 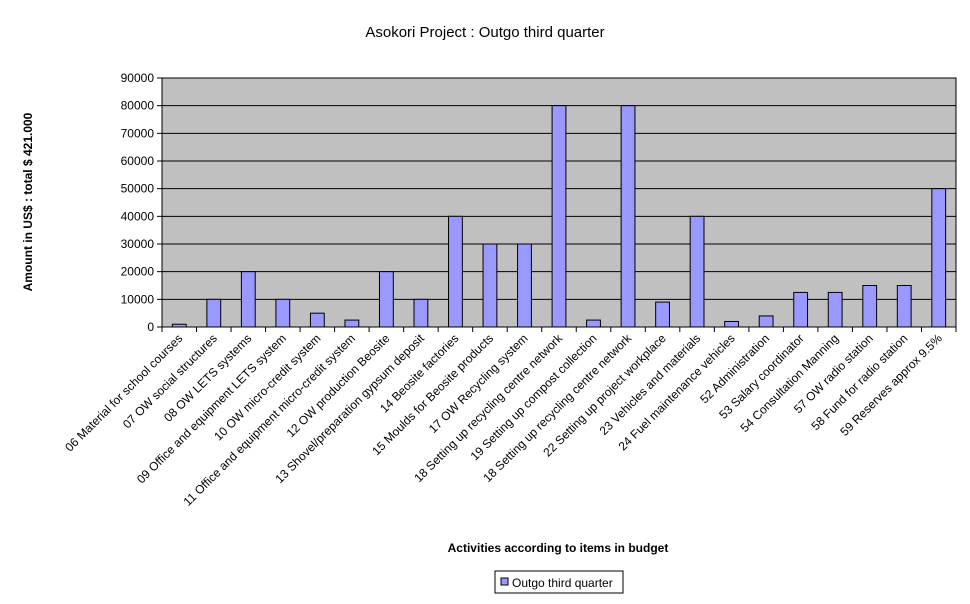 What do you see at coordinates (138, 272) in the screenshot?
I see `y-tick-label: 20000` at bounding box center [138, 272].